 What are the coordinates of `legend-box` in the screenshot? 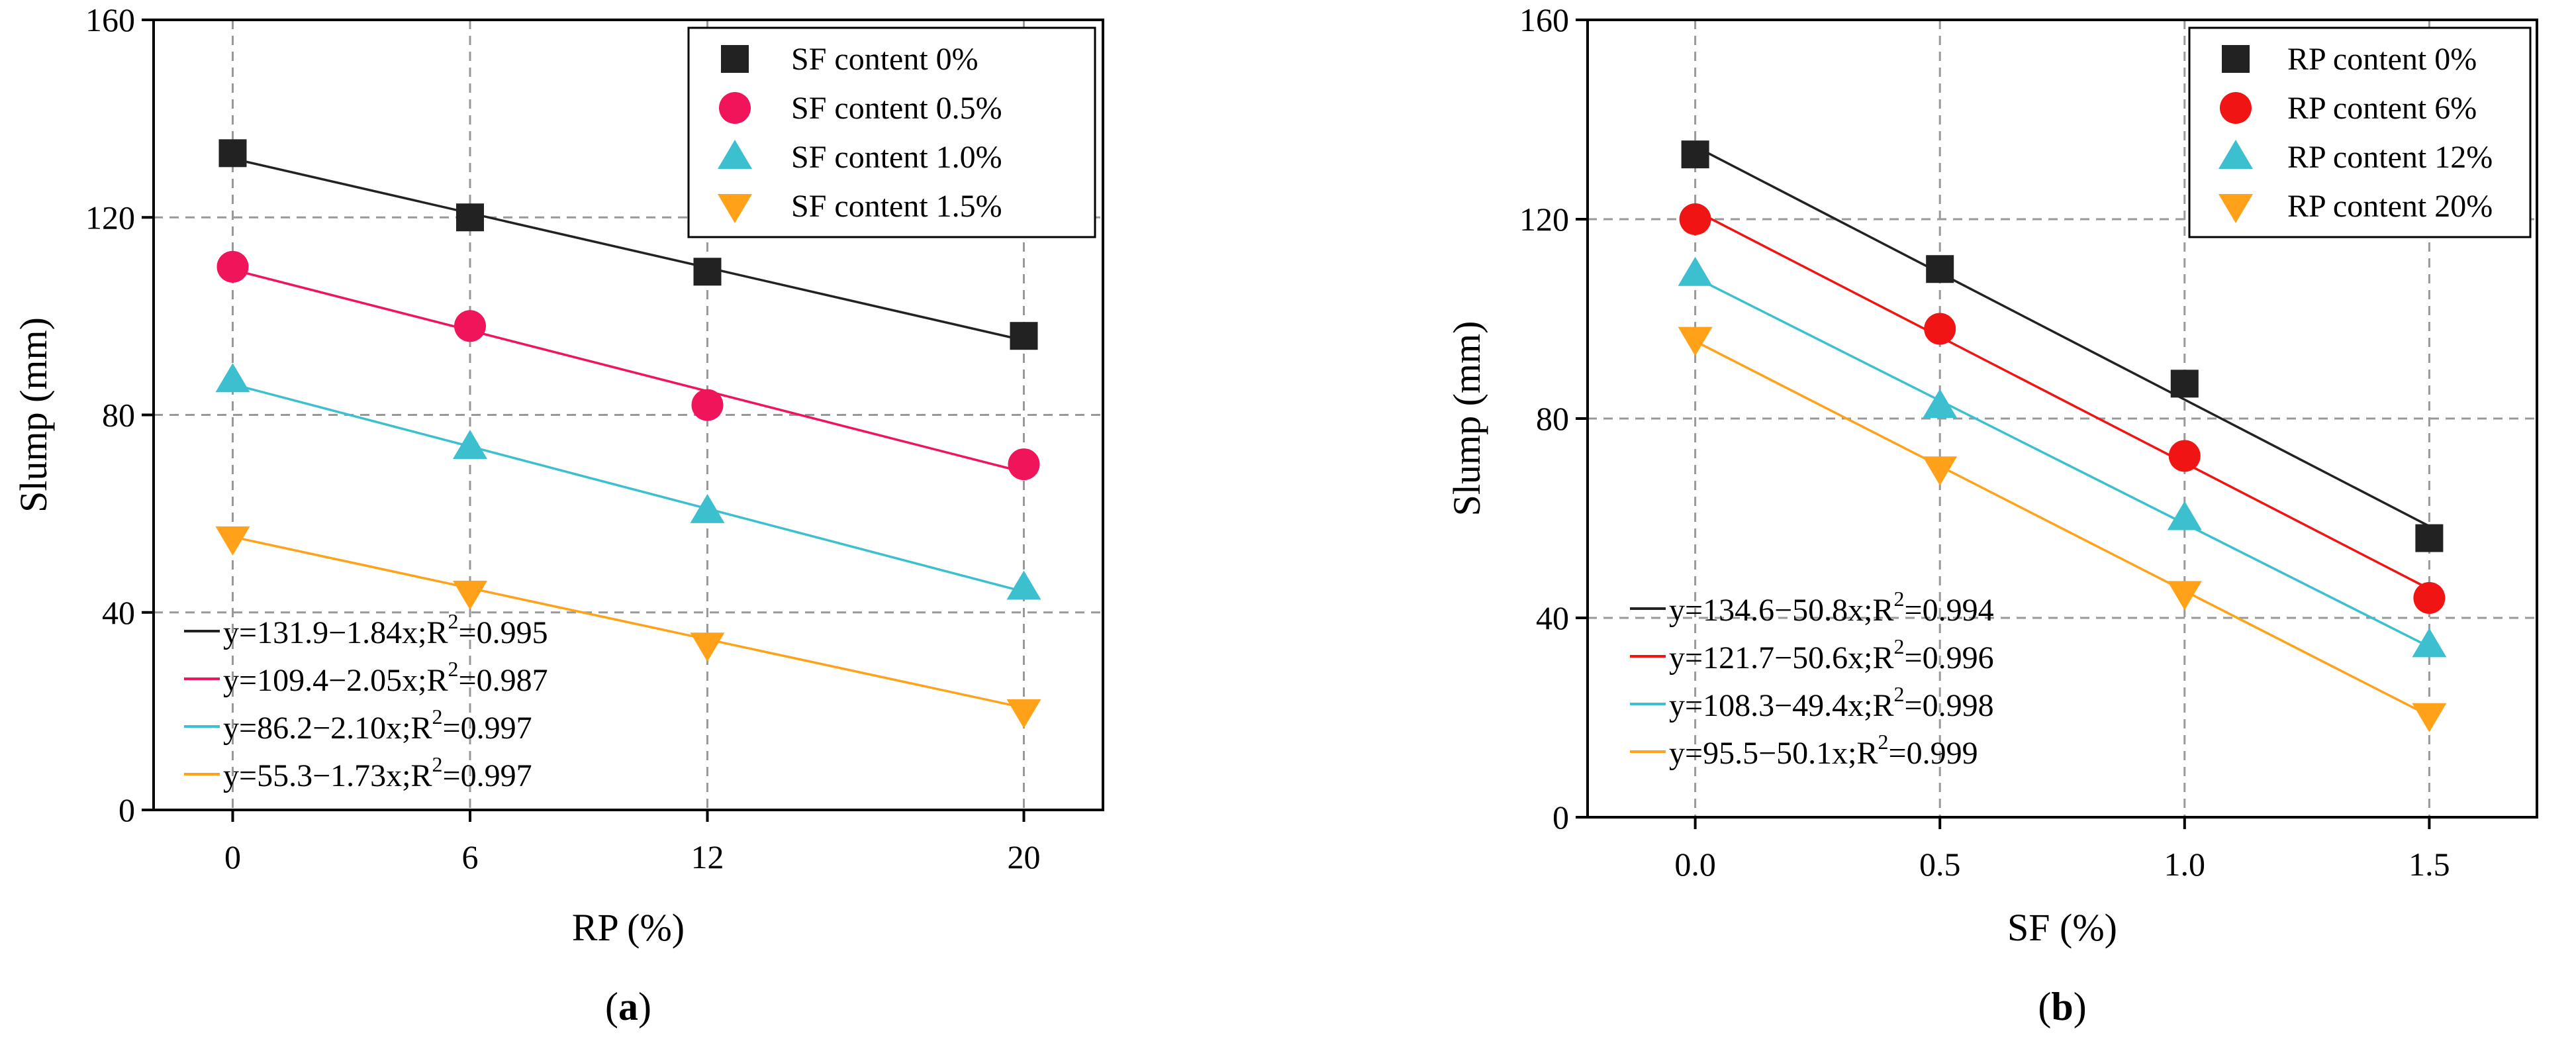 It's located at (891, 132).